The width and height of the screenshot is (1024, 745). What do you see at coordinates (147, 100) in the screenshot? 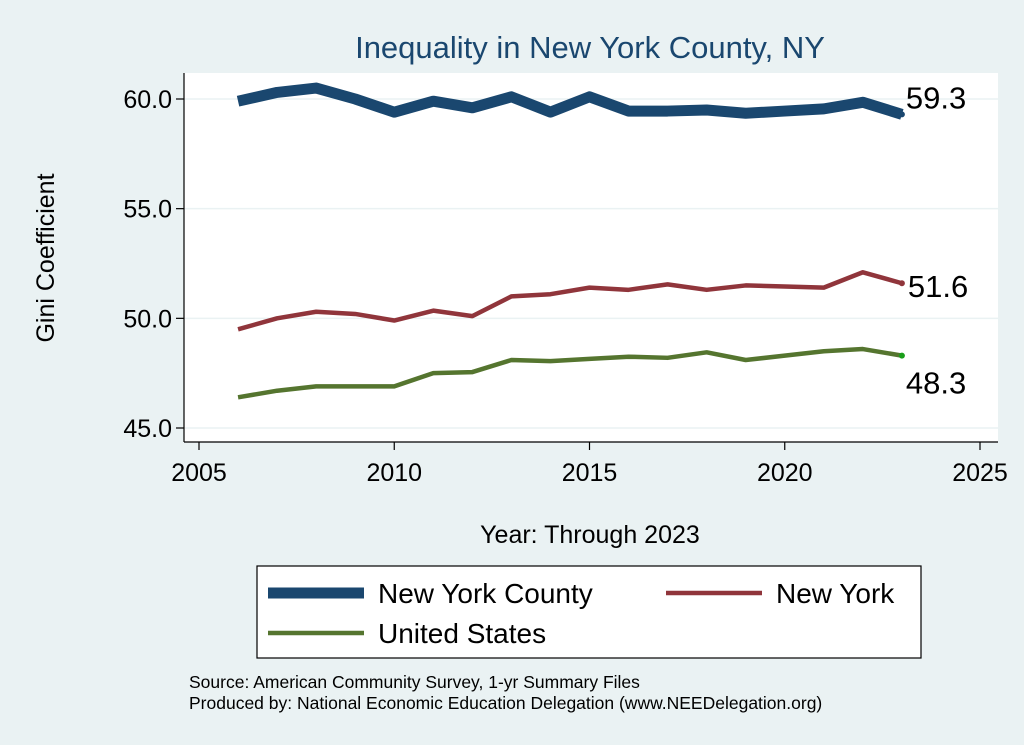
I see `y-tick-label: 60.0` at bounding box center [147, 100].